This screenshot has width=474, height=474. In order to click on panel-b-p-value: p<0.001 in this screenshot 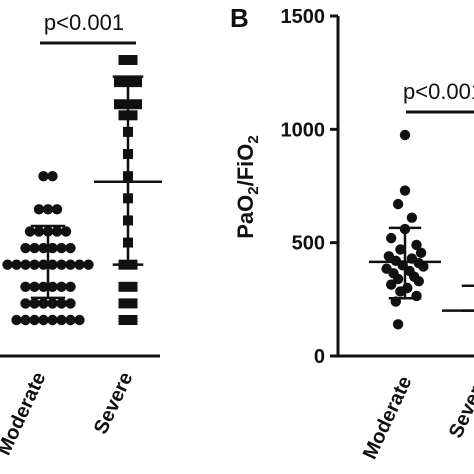, I will do `click(438, 91)`.